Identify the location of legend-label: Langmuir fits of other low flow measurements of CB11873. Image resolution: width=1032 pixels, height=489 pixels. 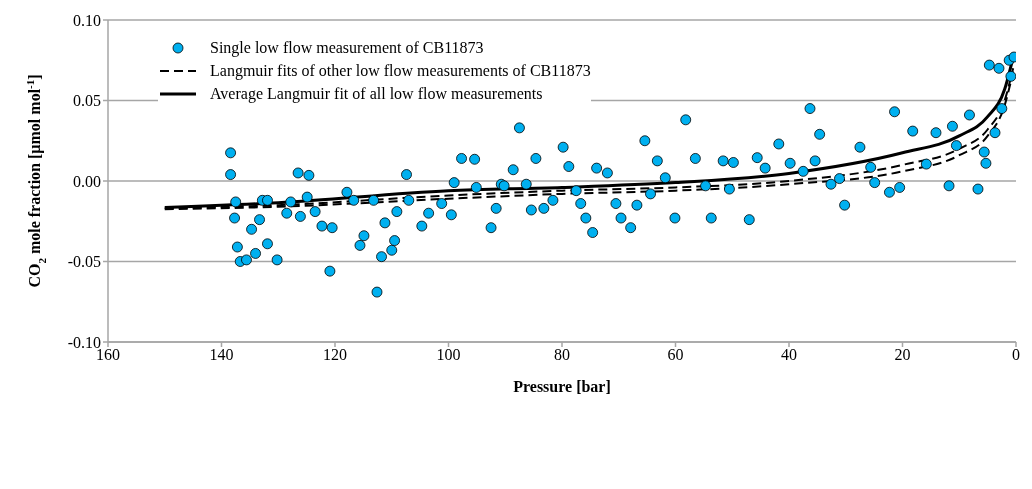
(400, 70).